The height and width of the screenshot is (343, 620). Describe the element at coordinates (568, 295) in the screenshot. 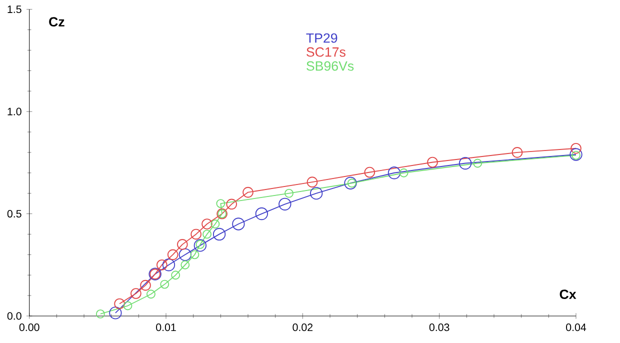

I see `x-axis-title: Cx` at that location.